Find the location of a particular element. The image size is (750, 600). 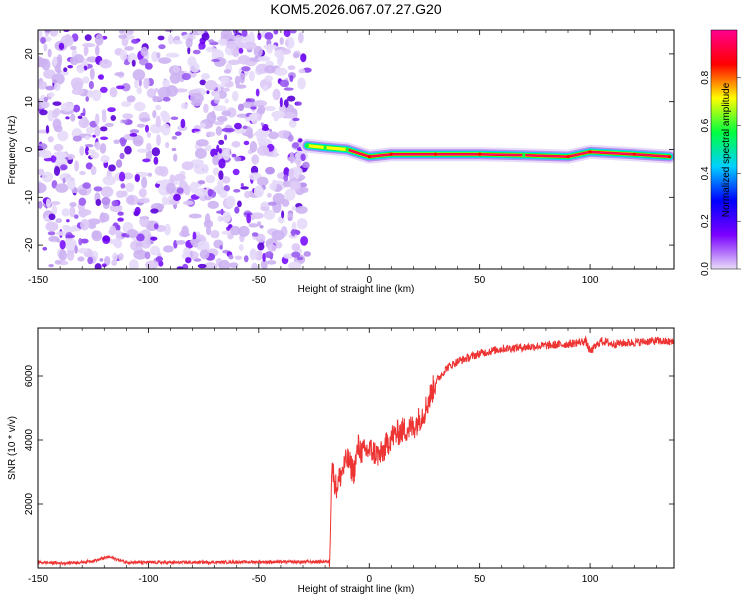

colorbar-label: Normalized spectral amplitude is located at coordinates (726, 149).